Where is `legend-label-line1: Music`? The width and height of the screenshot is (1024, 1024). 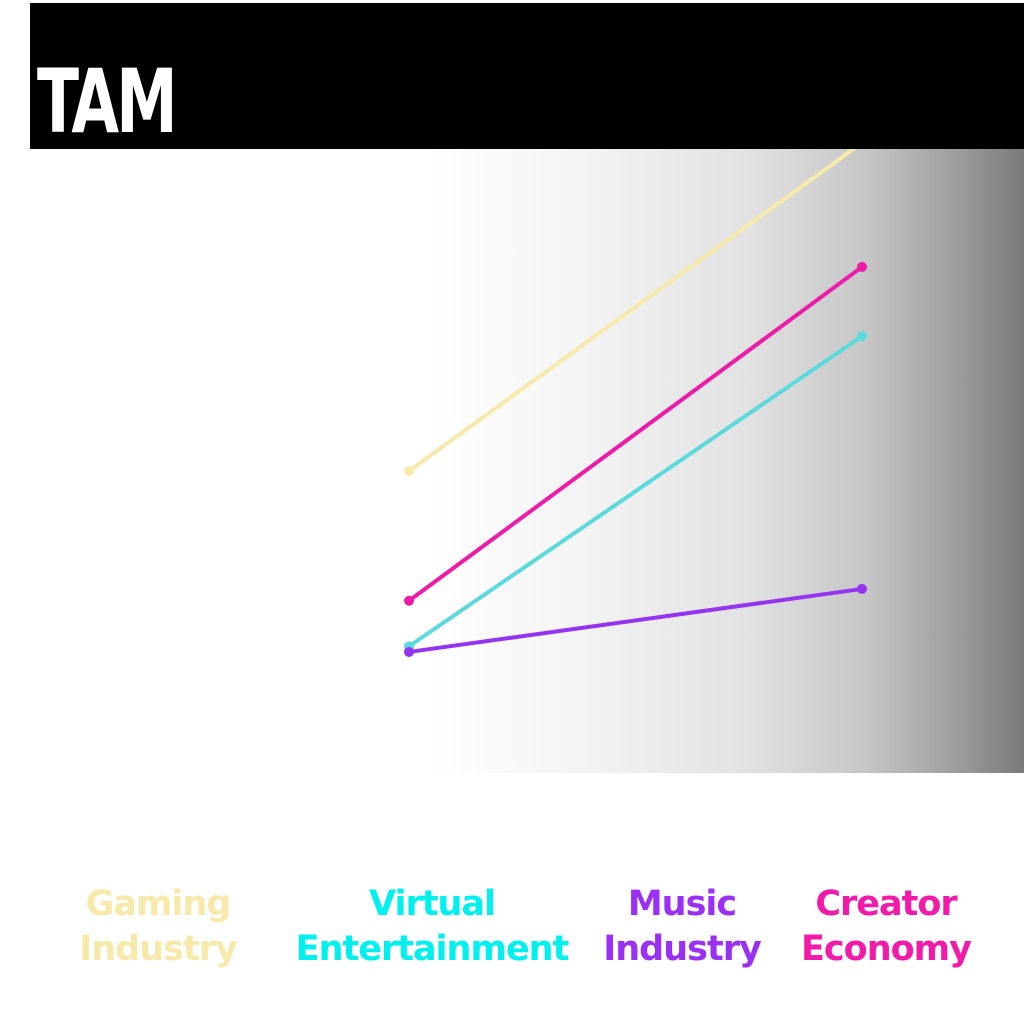 legend-label-line1: Music is located at coordinates (682, 904).